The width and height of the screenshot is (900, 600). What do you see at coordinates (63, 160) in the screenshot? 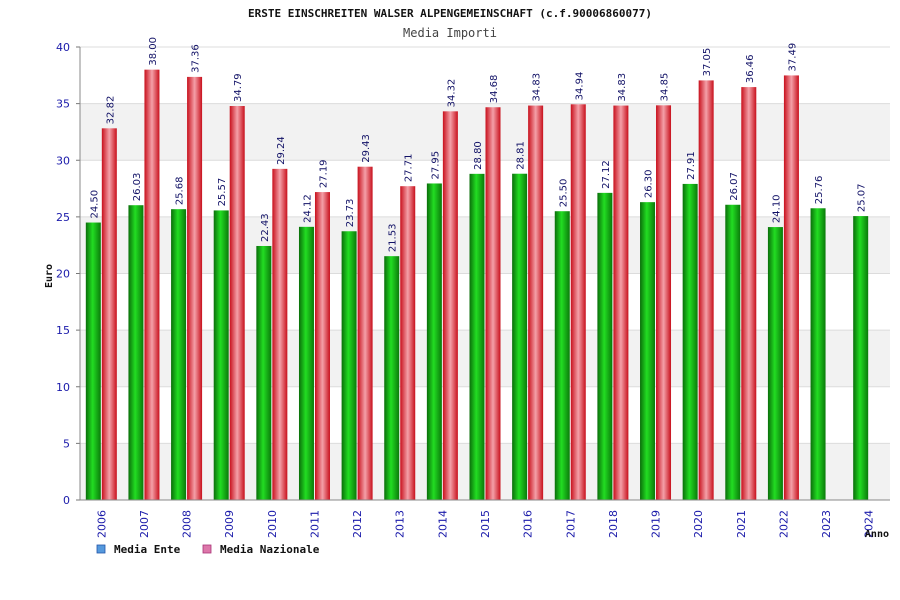
I see `y-tick-label: 30` at bounding box center [63, 160].